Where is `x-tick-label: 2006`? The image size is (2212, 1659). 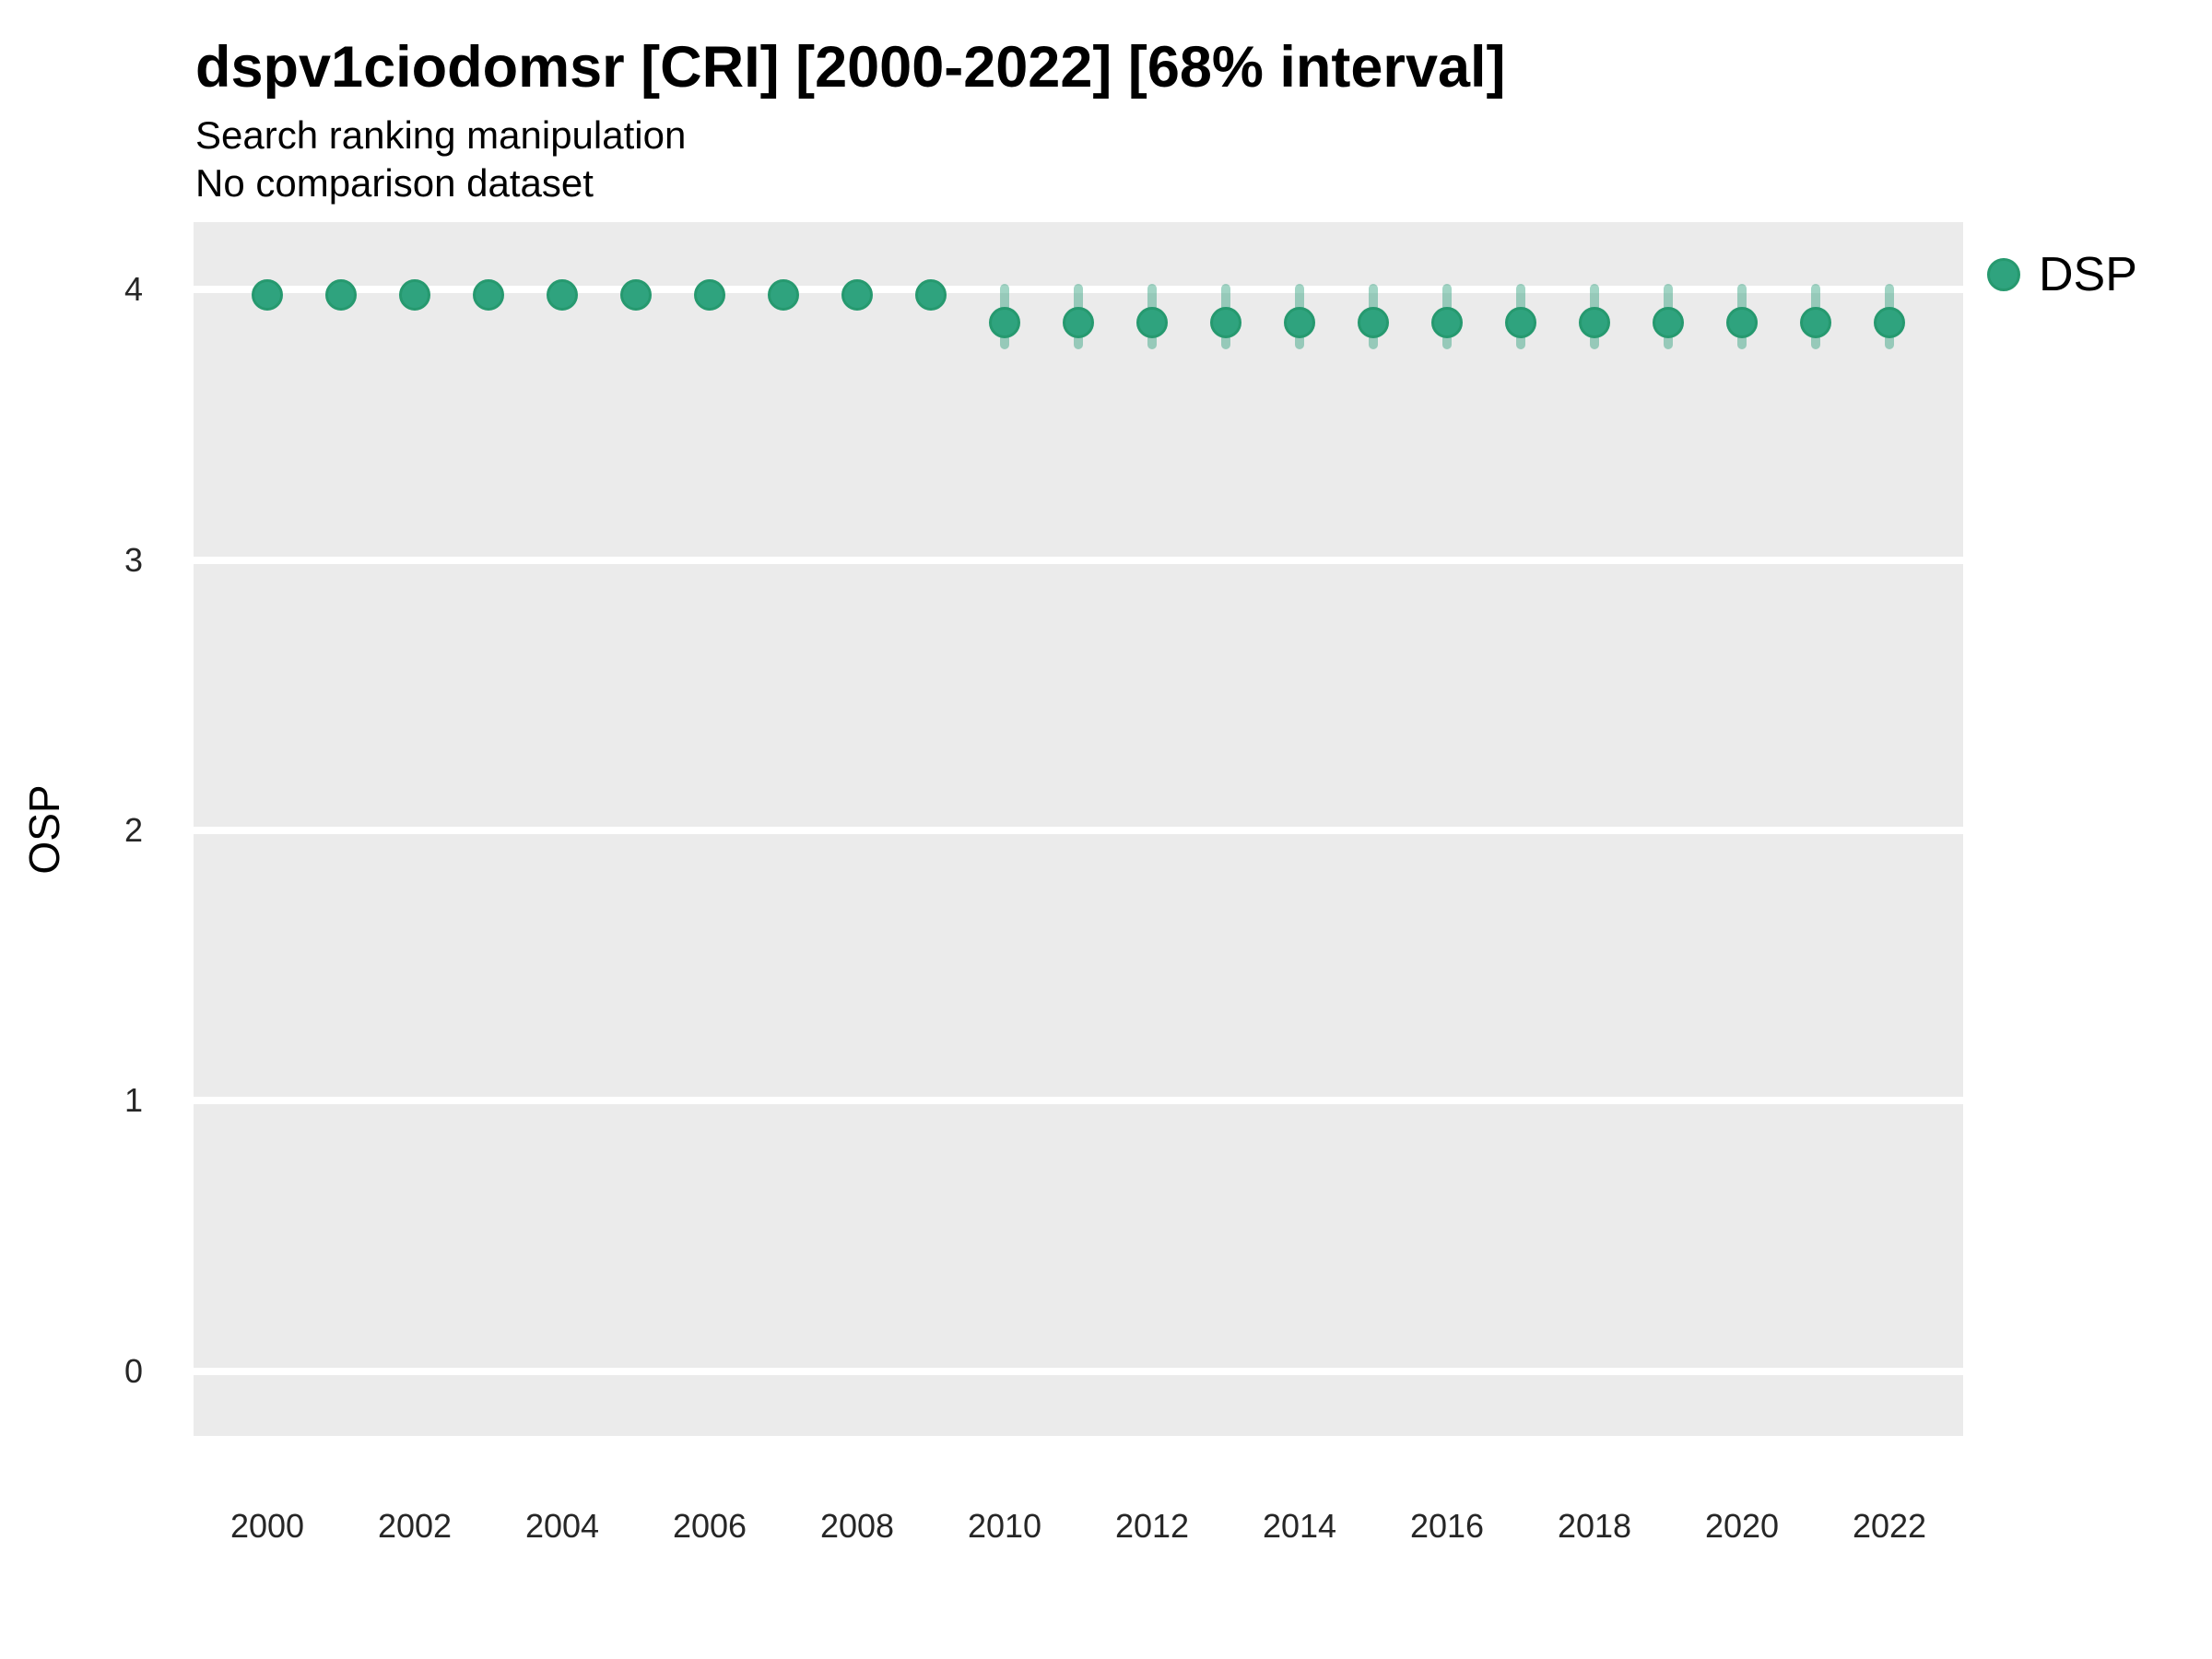
x-tick-label: 2006 is located at coordinates (709, 1526).